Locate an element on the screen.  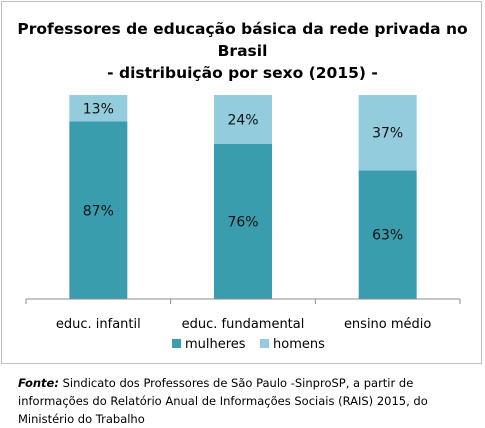
data-label-homens-3: 37% is located at coordinates (387, 134).